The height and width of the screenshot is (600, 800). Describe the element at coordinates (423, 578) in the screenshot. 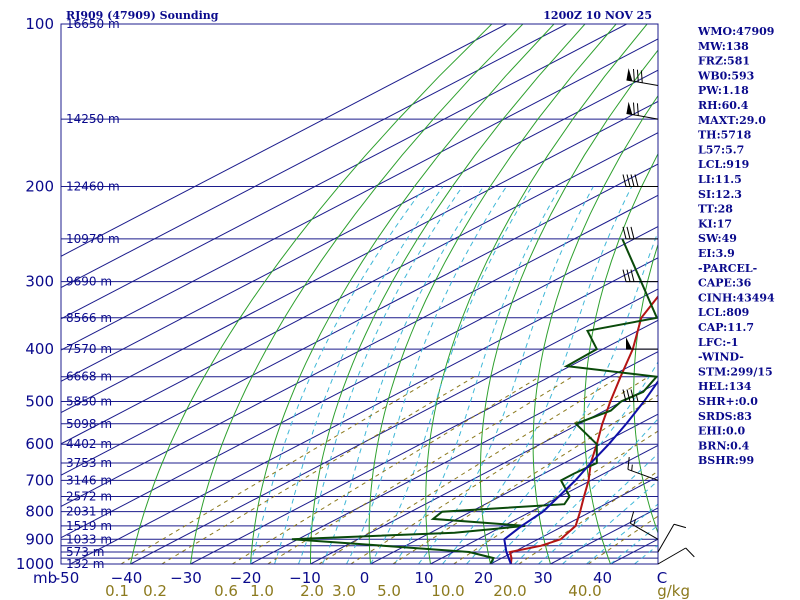

I see `temperature-tick-label: 10` at that location.